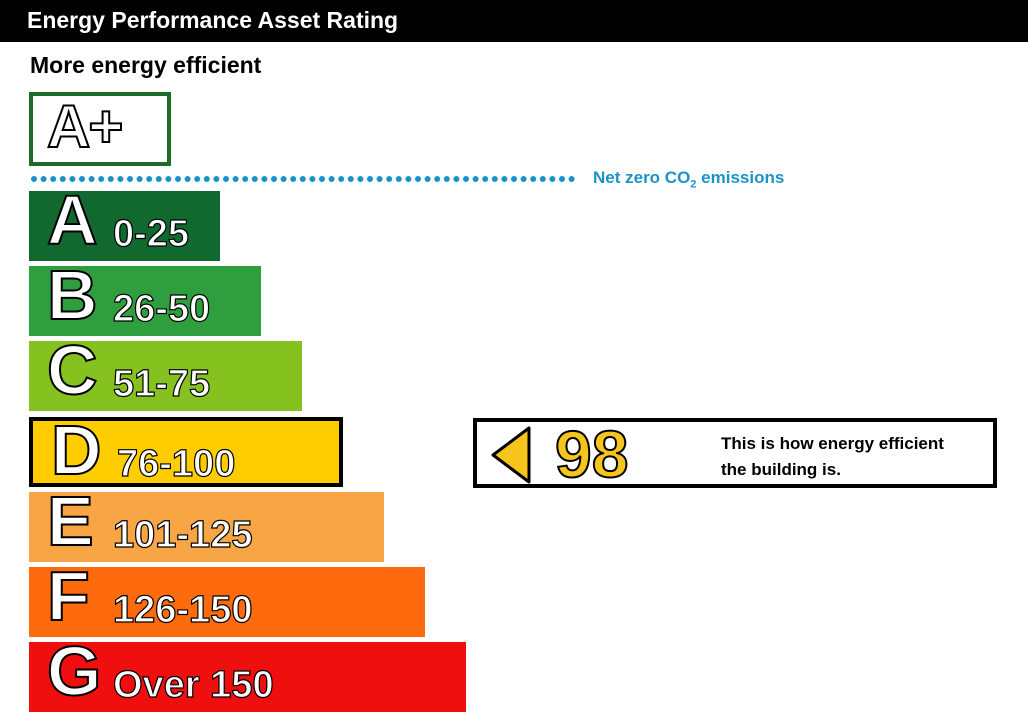 The height and width of the screenshot is (722, 1028). I want to click on band-range: 51-75, so click(161, 383).